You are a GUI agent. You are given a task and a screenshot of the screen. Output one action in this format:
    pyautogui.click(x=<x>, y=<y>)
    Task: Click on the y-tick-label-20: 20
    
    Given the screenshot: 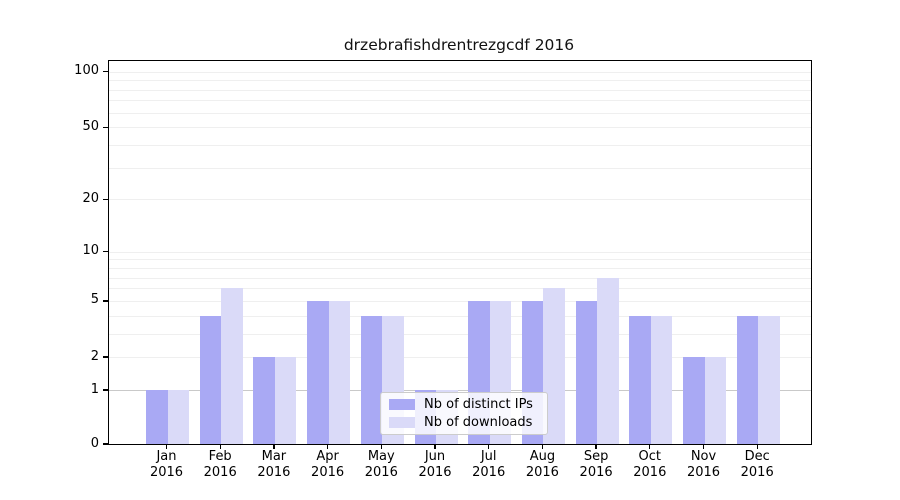 What is the action you would take?
    pyautogui.click(x=90, y=198)
    